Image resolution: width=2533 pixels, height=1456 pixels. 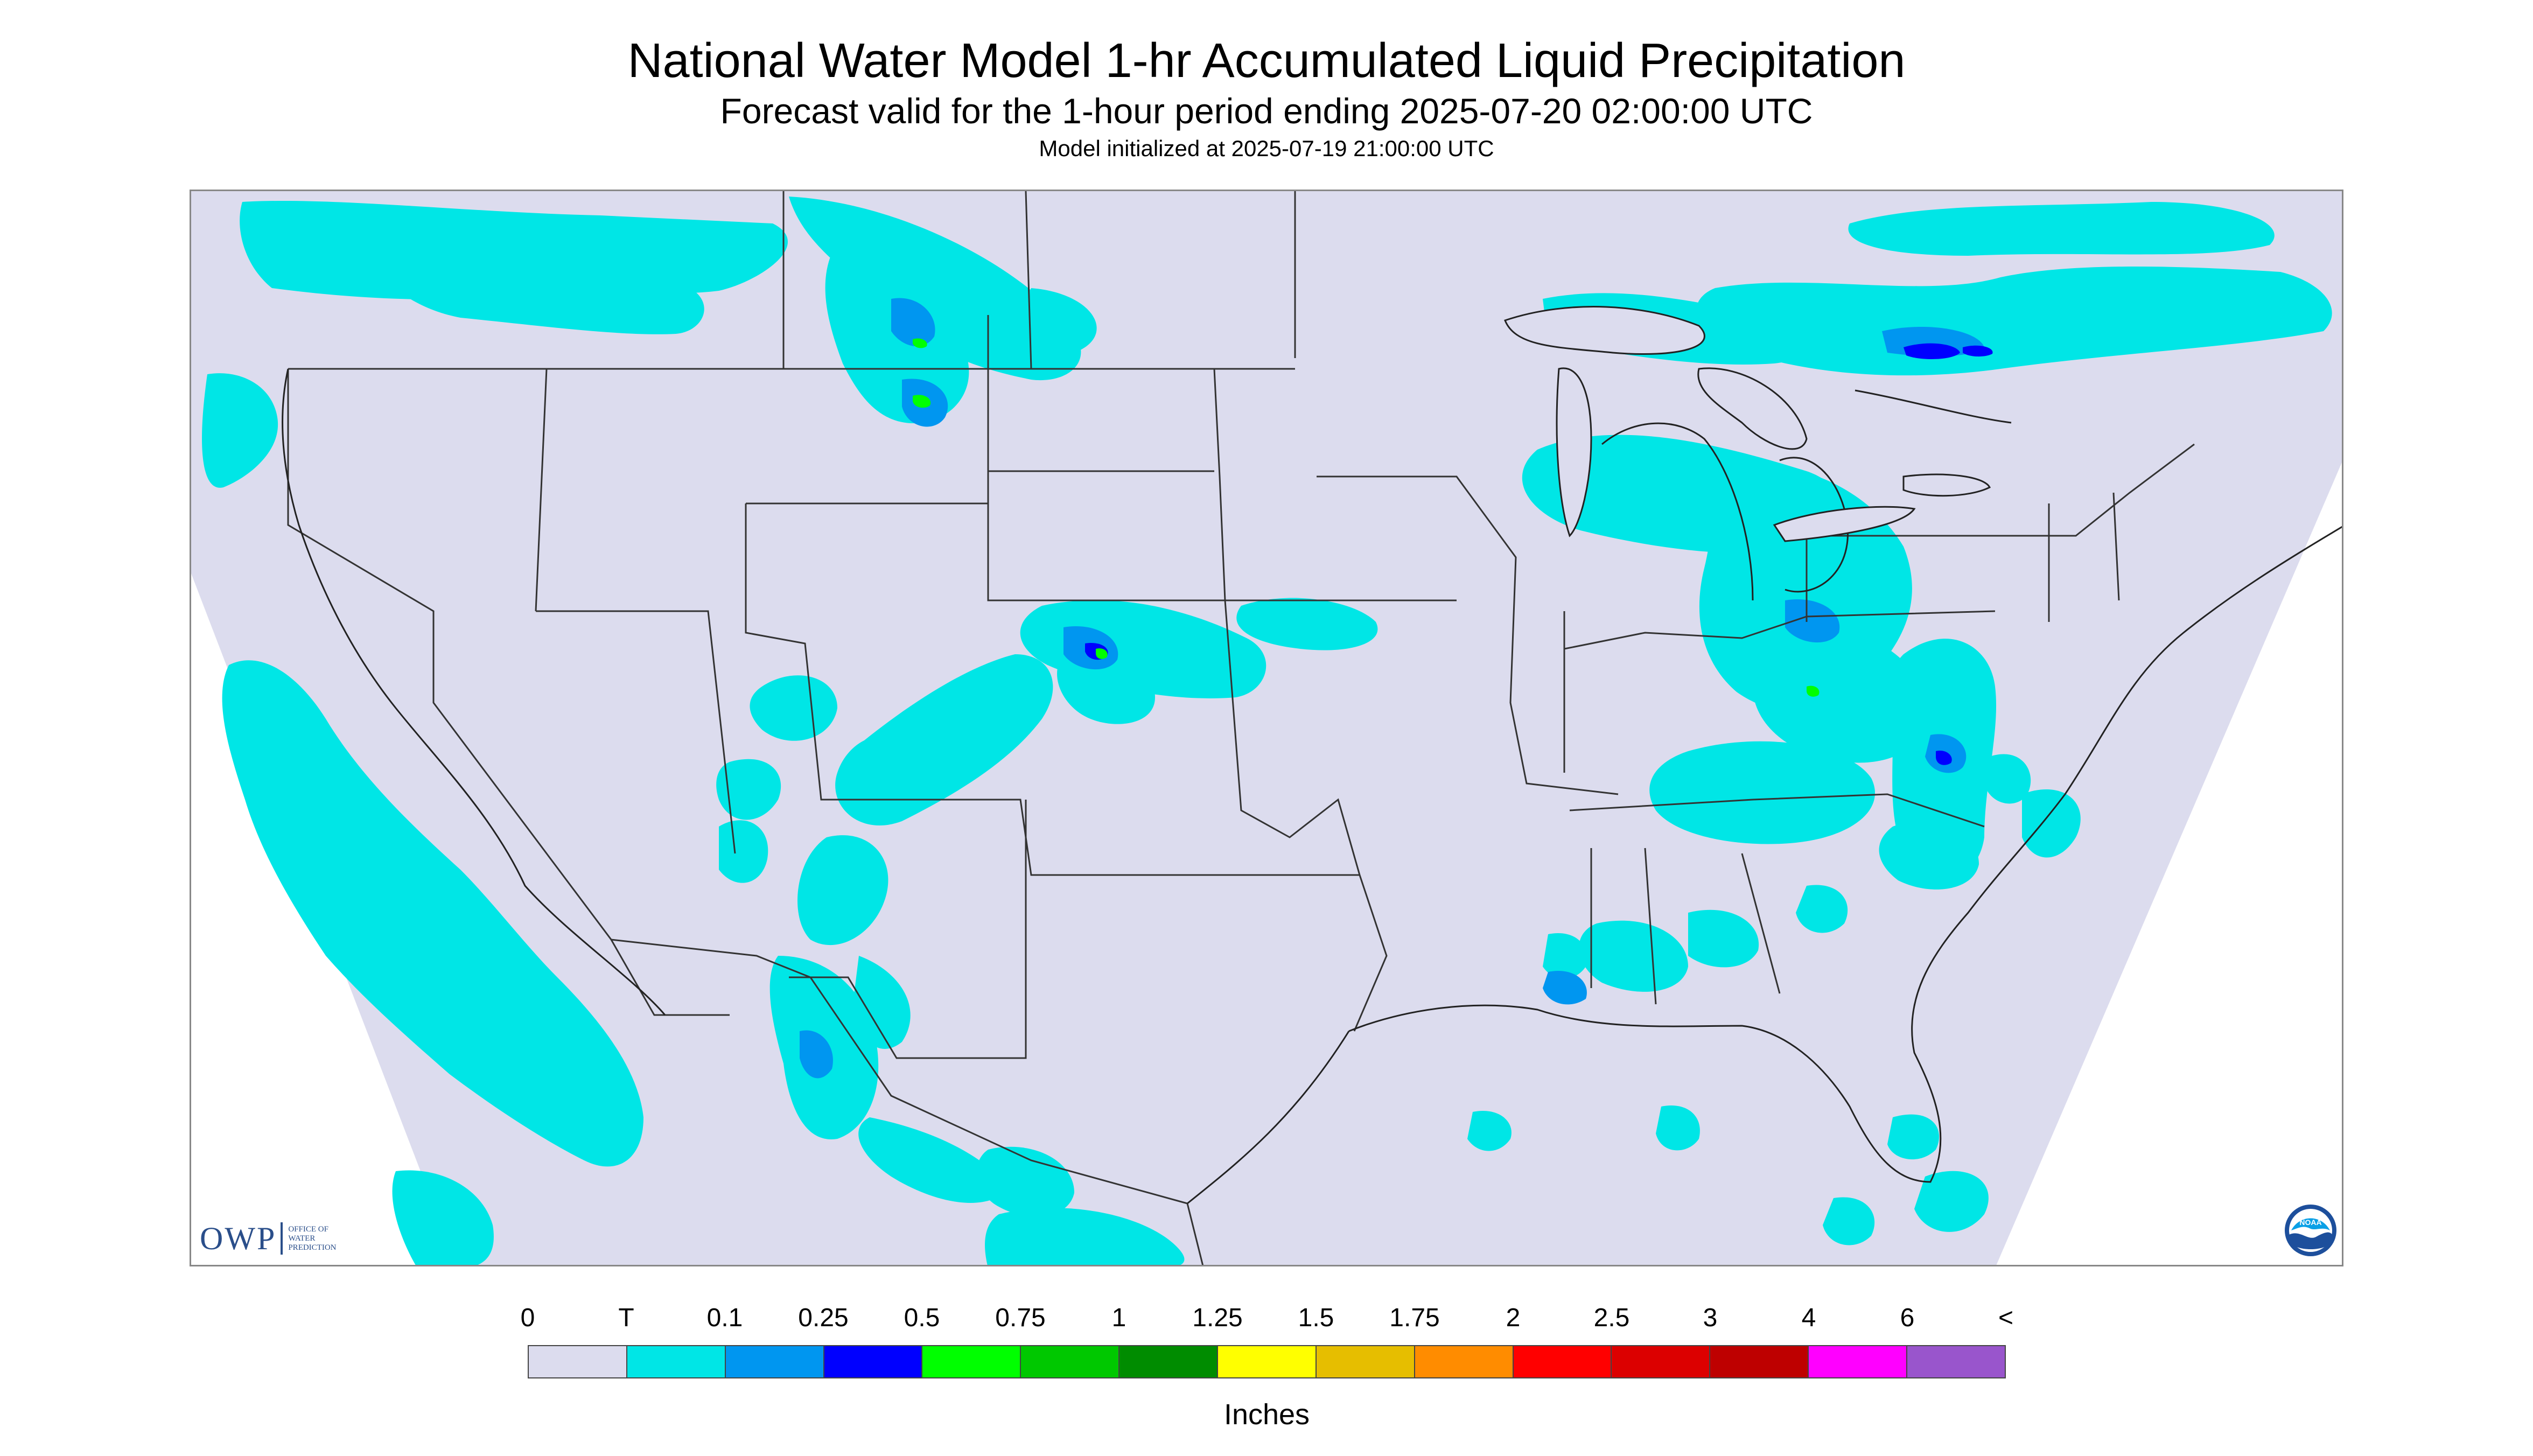 What do you see at coordinates (1316, 1318) in the screenshot?
I see `legend-tick-label: 1.5` at bounding box center [1316, 1318].